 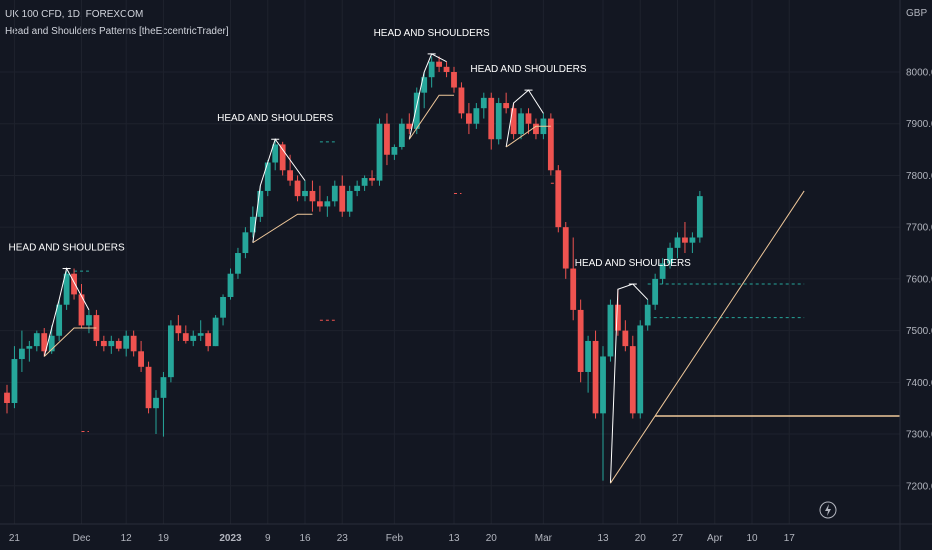 I want to click on price-tick: 7200.0, so click(x=919, y=486).